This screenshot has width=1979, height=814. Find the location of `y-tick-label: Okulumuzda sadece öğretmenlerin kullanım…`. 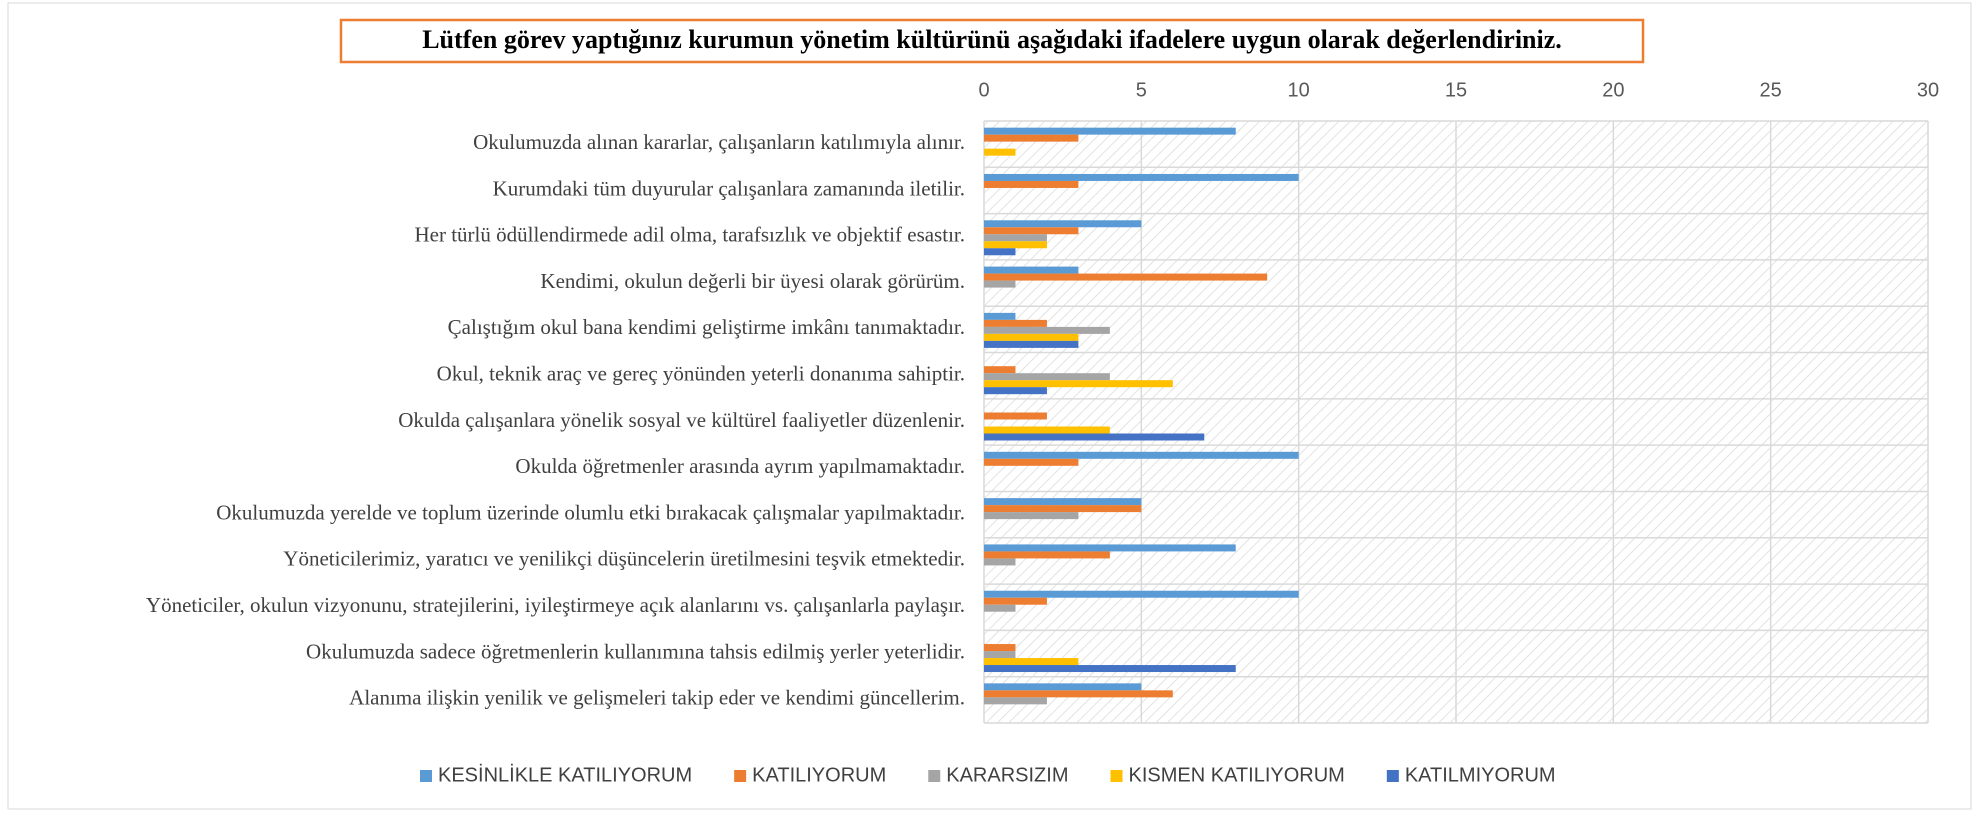

y-tick-label: Okulumuzda sadece öğretmenlerin kullanım… is located at coordinates (635, 651).